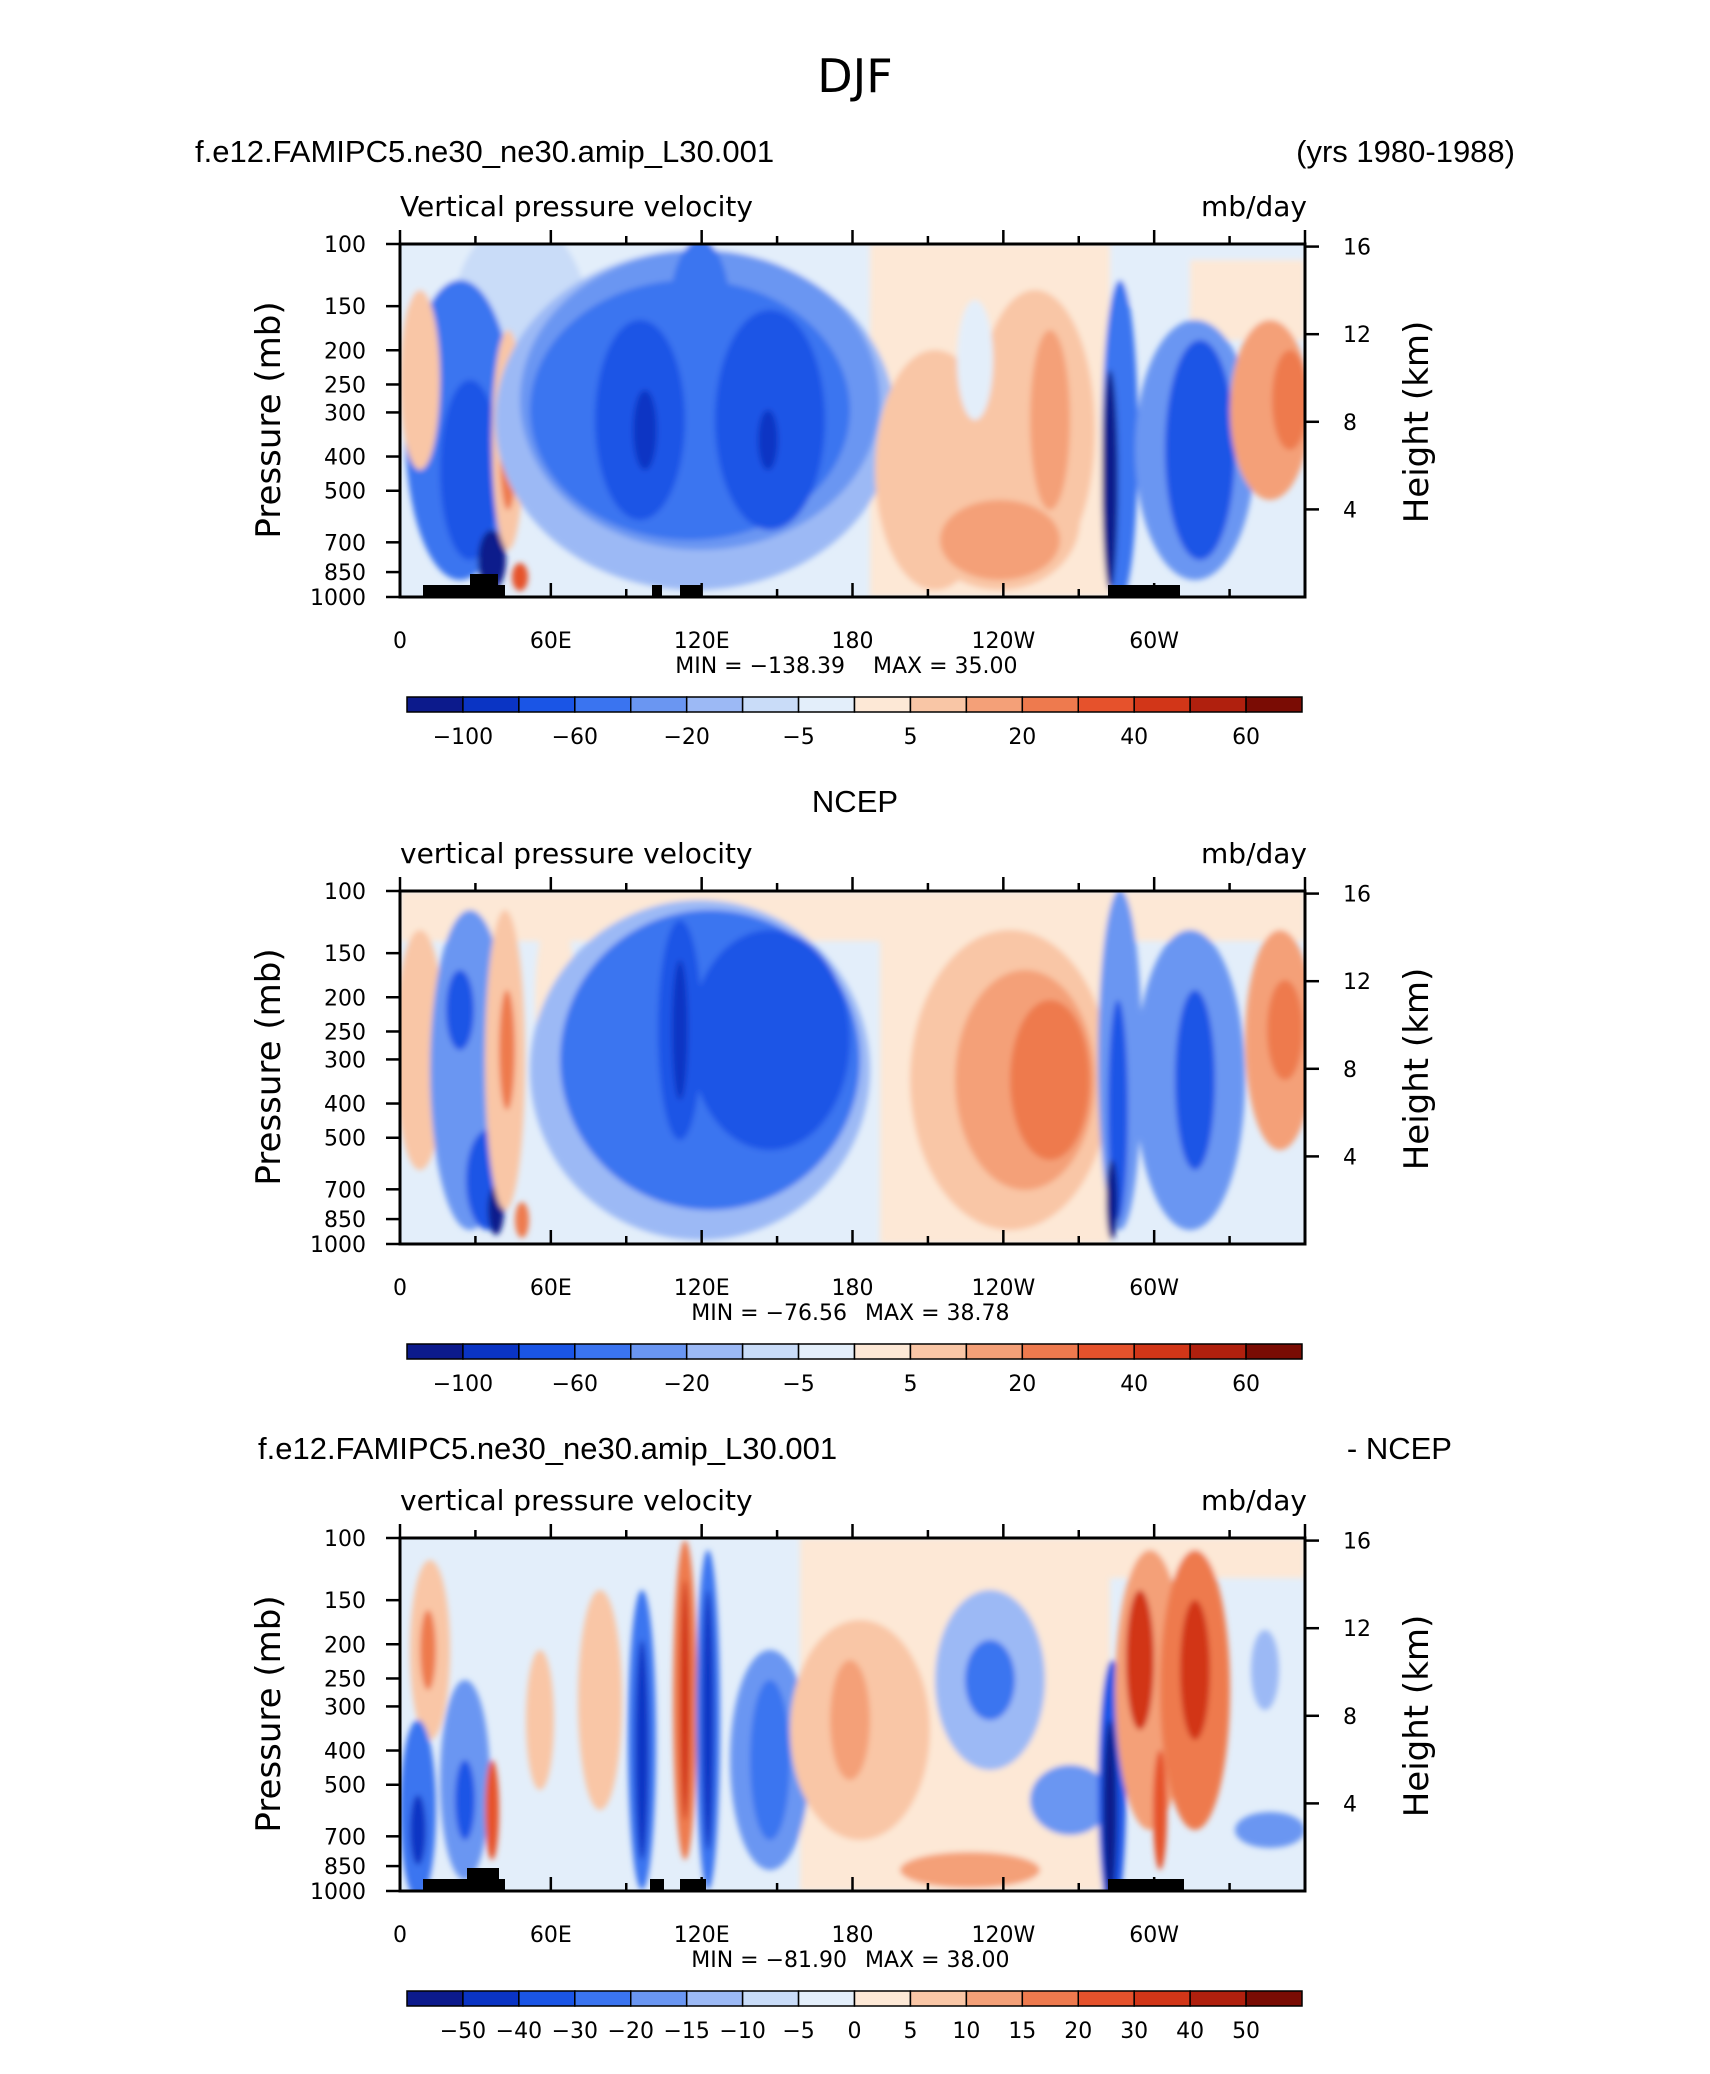 This screenshot has height=2074, width=1710. I want to click on panel-diff-min-label: MIN = −81.90, so click(769, 1960).